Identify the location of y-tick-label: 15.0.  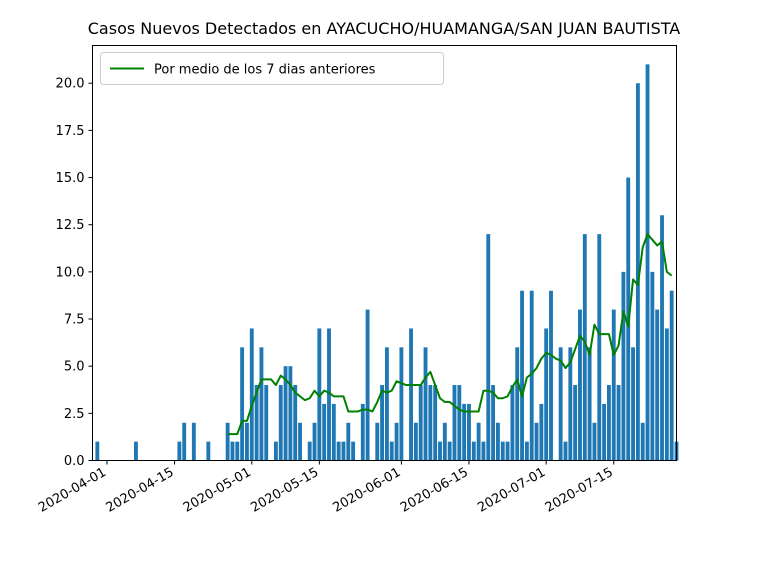
(70, 178).